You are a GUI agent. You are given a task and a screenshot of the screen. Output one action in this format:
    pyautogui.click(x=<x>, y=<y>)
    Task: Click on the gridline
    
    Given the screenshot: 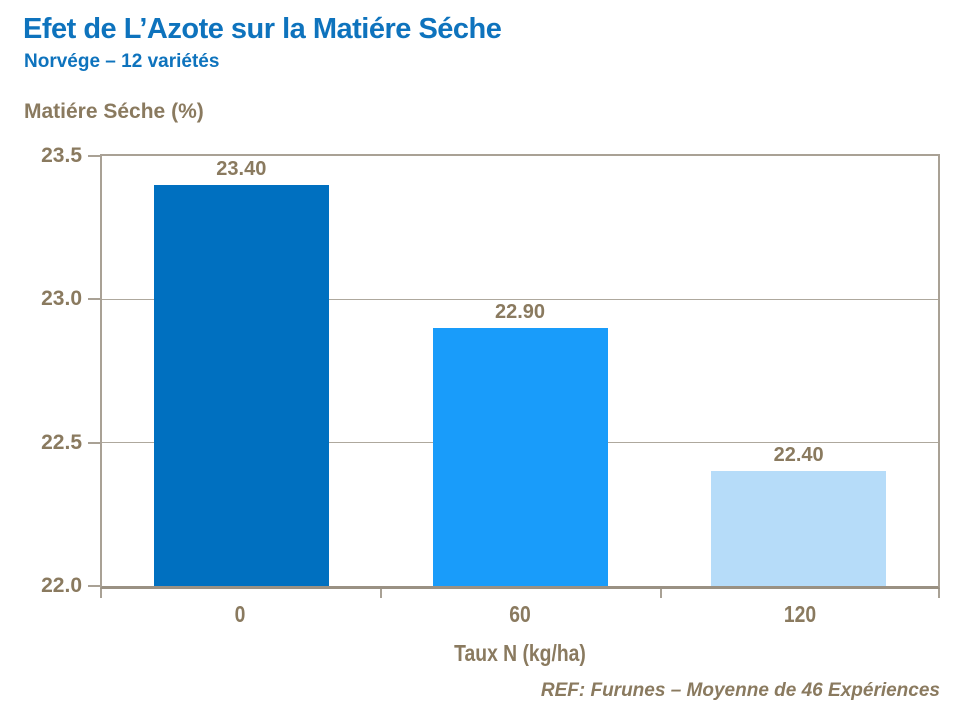 What is the action you would take?
    pyautogui.click(x=520, y=299)
    